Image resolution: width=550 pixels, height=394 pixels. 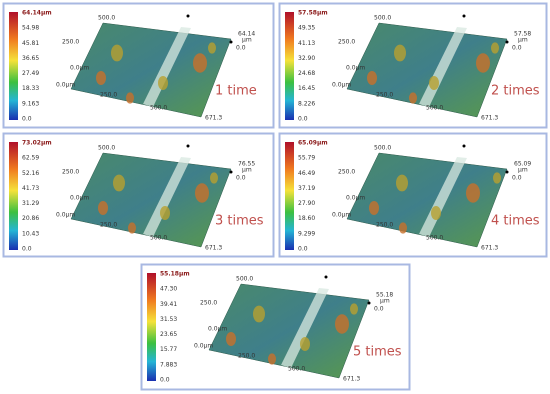 I want to click on caption: 3 times, so click(x=239, y=221).